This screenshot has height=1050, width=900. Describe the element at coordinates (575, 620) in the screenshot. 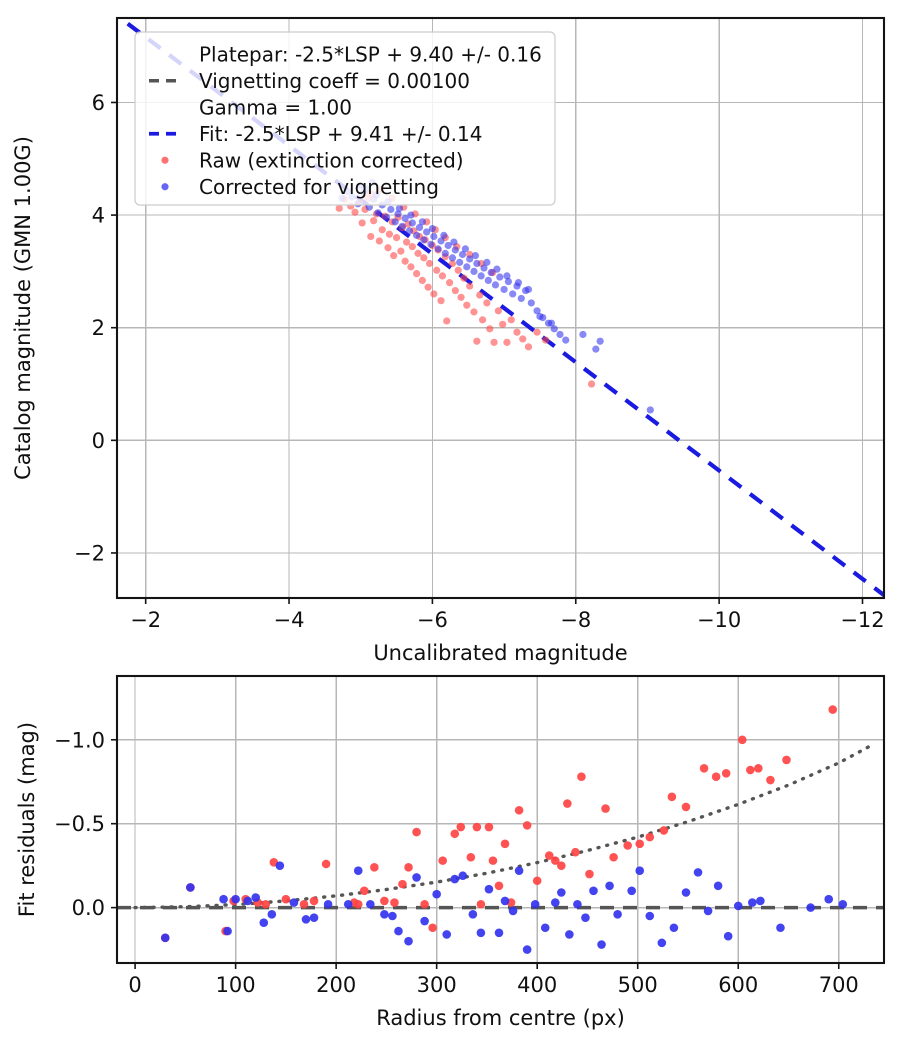

I see `x-tick-label: −8` at that location.